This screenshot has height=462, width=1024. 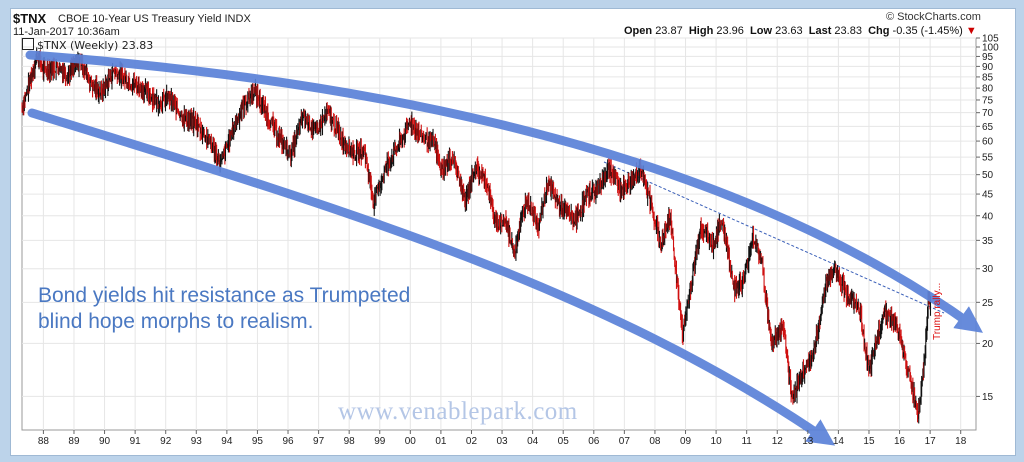 What do you see at coordinates (166, 441) in the screenshot?
I see `x-tick-label: 92` at bounding box center [166, 441].